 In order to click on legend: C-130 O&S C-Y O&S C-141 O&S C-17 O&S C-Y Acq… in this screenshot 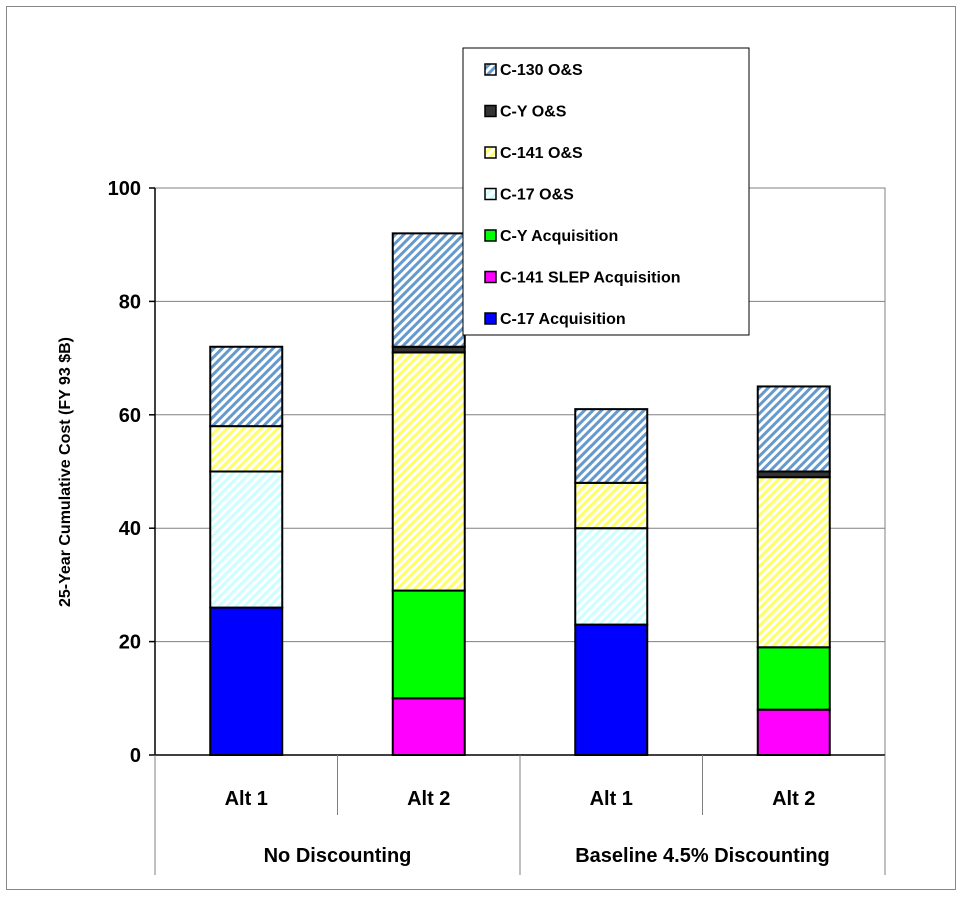, I will do `click(606, 191)`.